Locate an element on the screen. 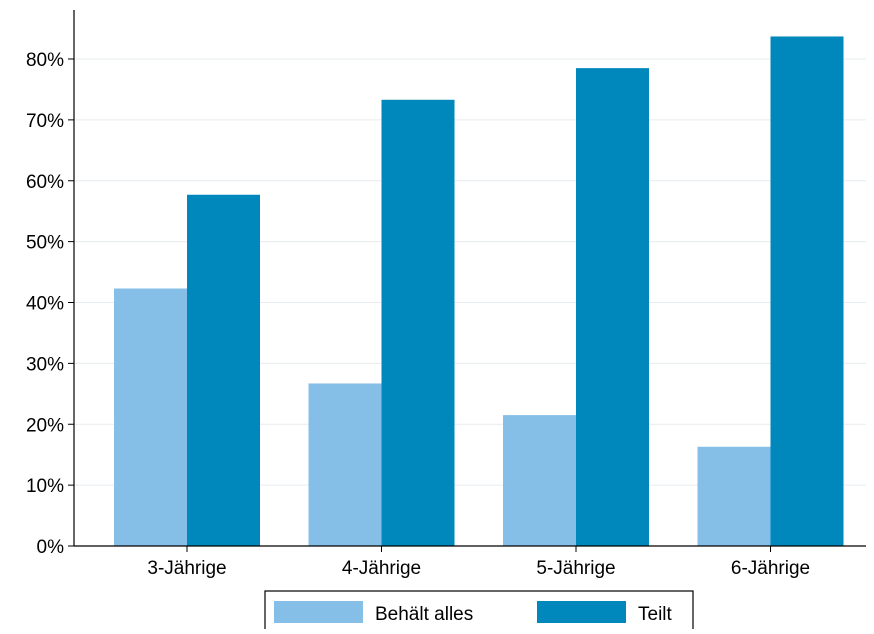 The width and height of the screenshot is (874, 634). legend-label: Behält alles is located at coordinates (424, 614).